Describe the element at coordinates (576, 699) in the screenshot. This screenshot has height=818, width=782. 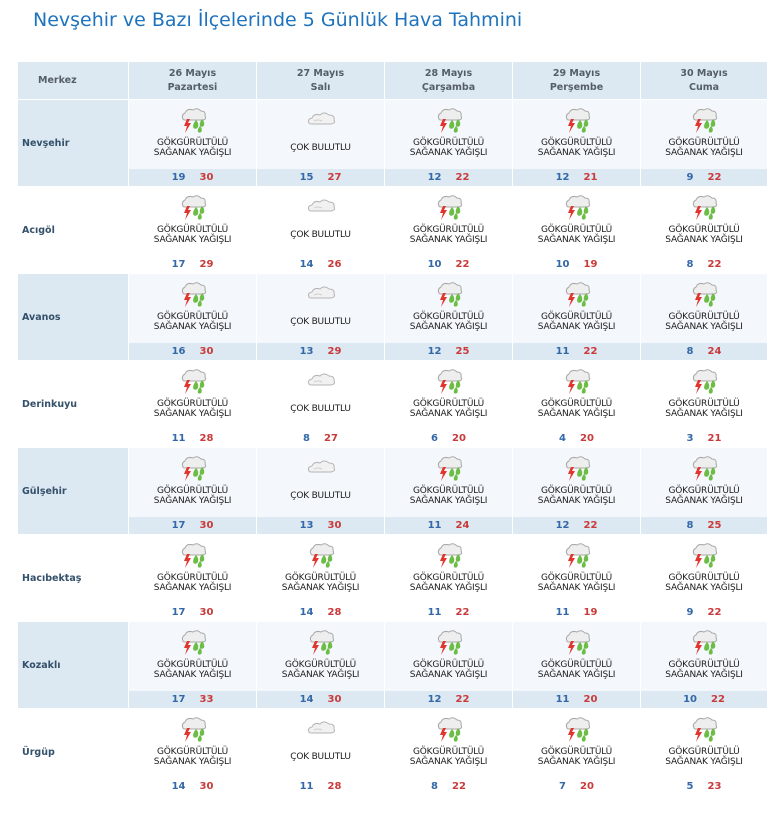
I see `temperature-range: 11 20` at that location.